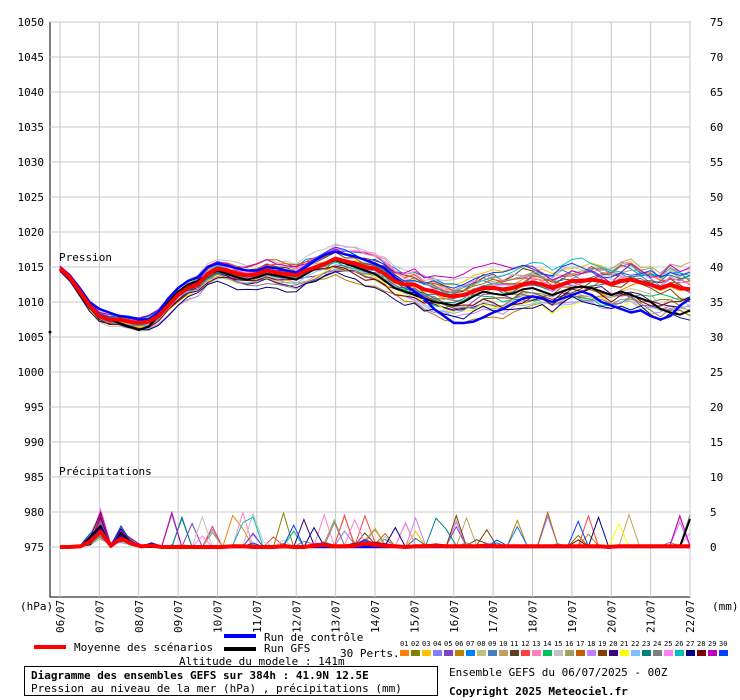 The height and width of the screenshot is (700, 740). Describe the element at coordinates (375, 539) in the screenshot. I see `mean-precip-line` at that location.